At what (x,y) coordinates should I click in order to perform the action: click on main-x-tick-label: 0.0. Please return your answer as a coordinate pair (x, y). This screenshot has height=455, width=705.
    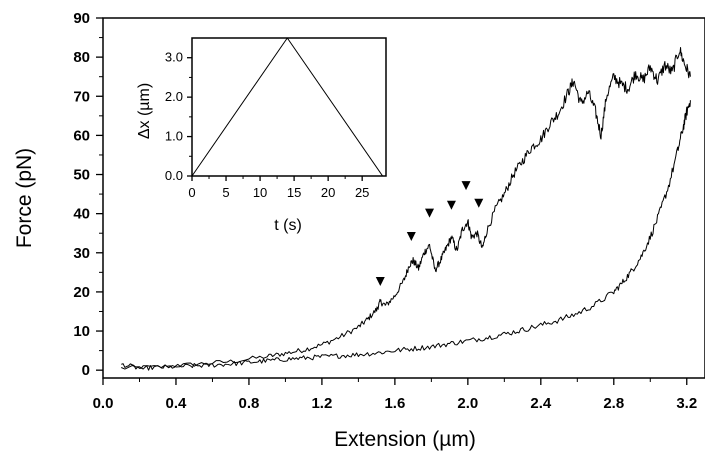
    Looking at the image, I should click on (103, 403).